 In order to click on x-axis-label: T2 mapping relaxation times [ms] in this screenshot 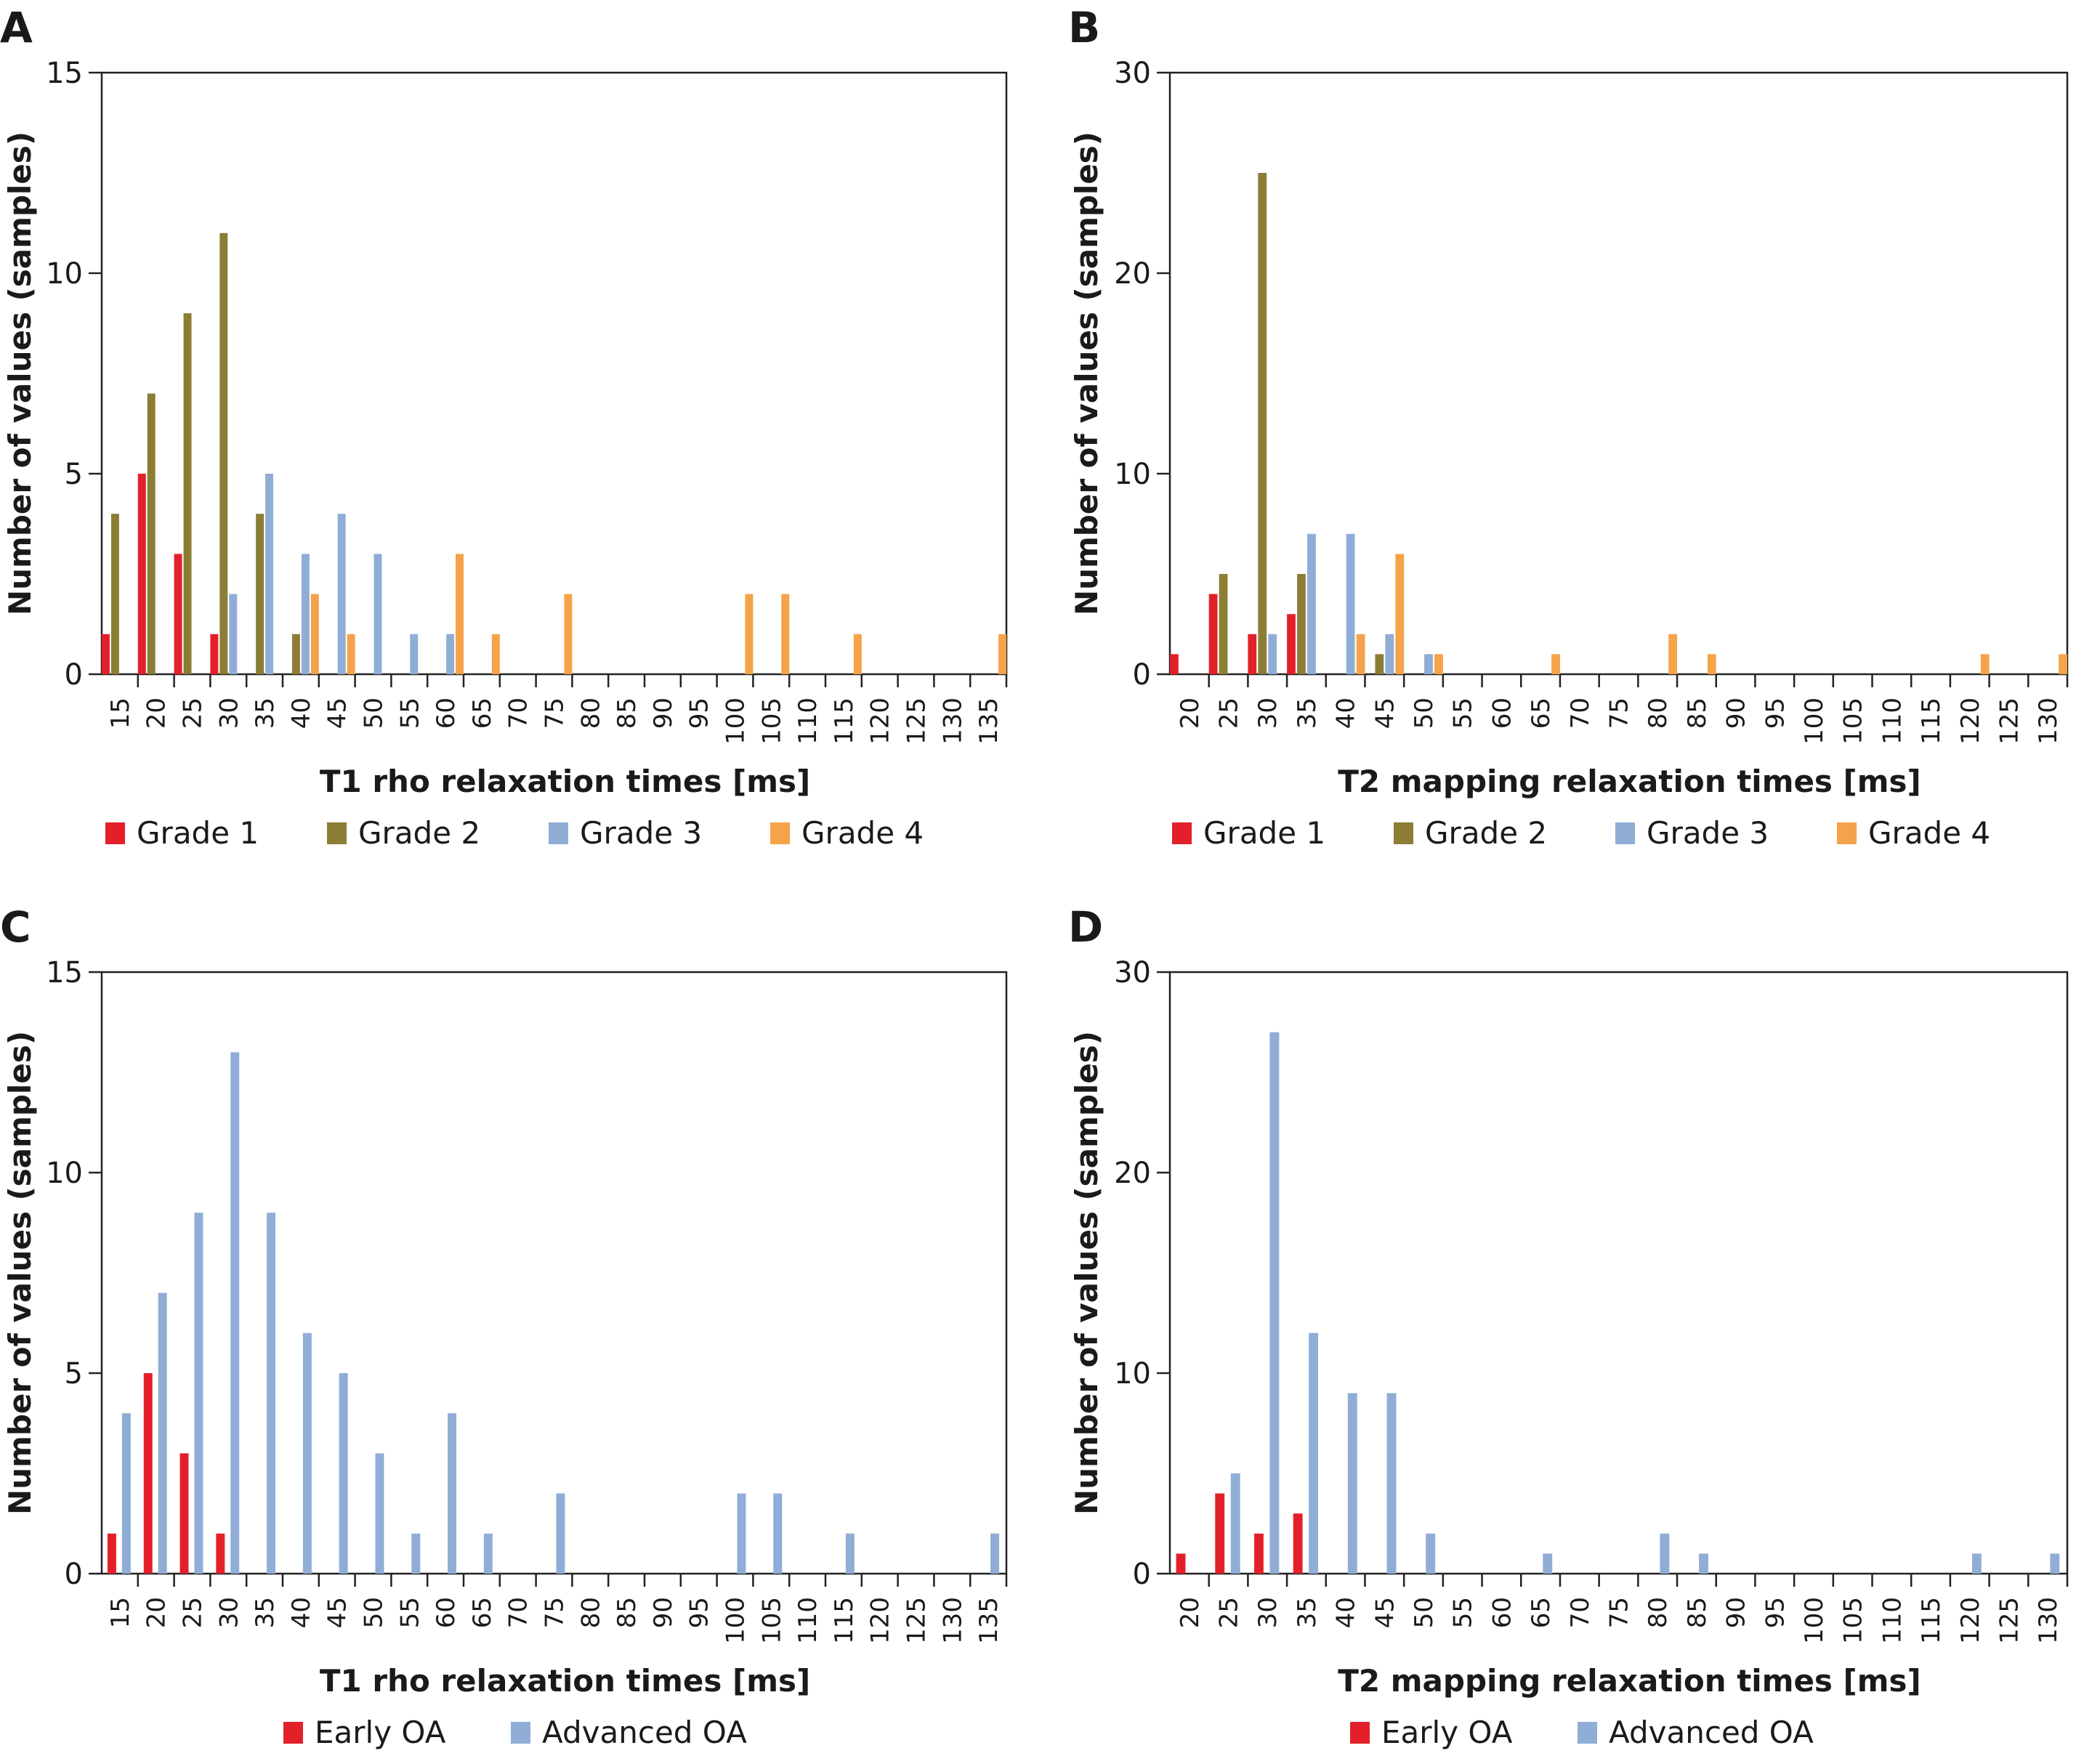, I will do `click(1629, 1681)`.